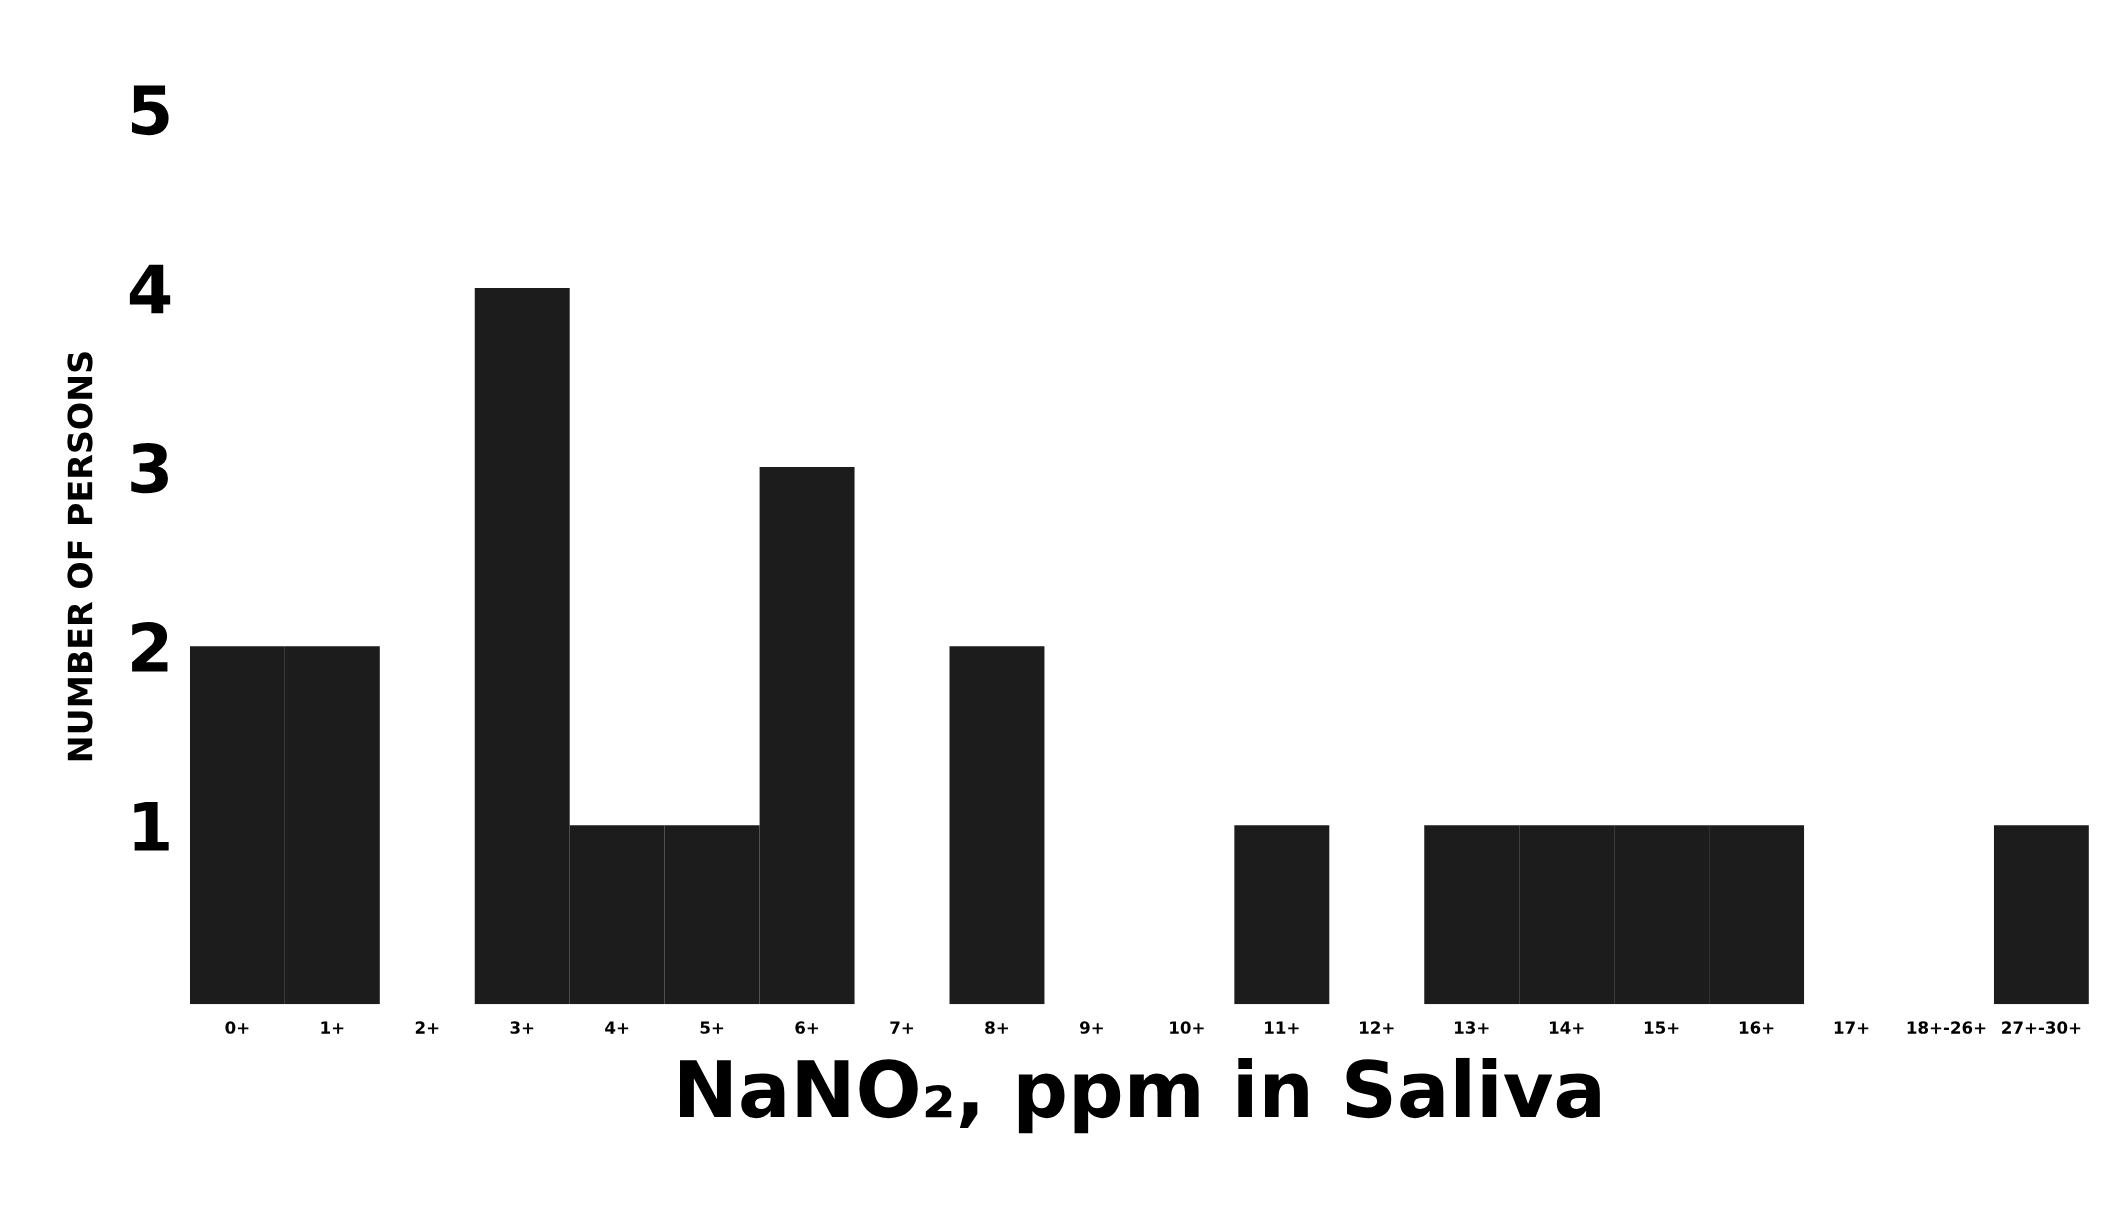  What do you see at coordinates (902, 1027) in the screenshot?
I see `x-tick-label: 7+` at bounding box center [902, 1027].